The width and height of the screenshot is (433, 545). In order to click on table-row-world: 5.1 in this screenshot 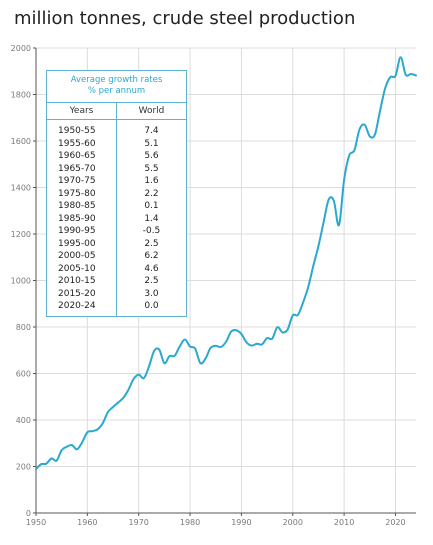, I will do `click(151, 143)`.